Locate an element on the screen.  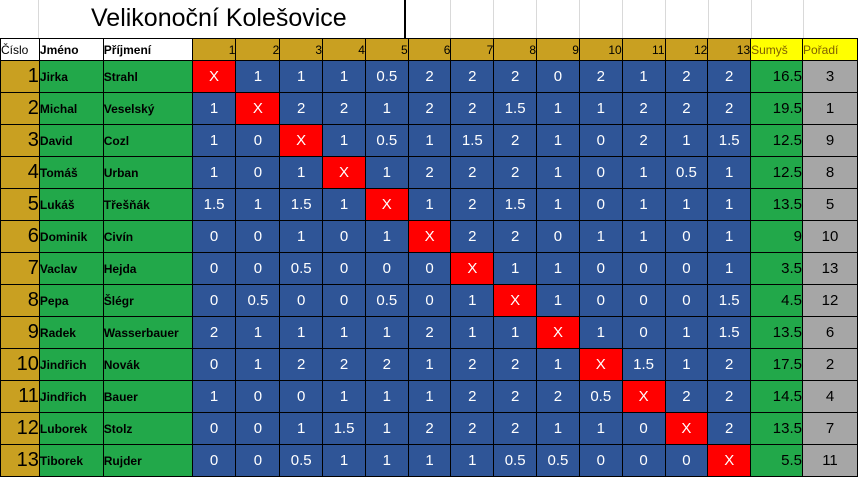
sum-cell: 12.5 is located at coordinates (776, 140).